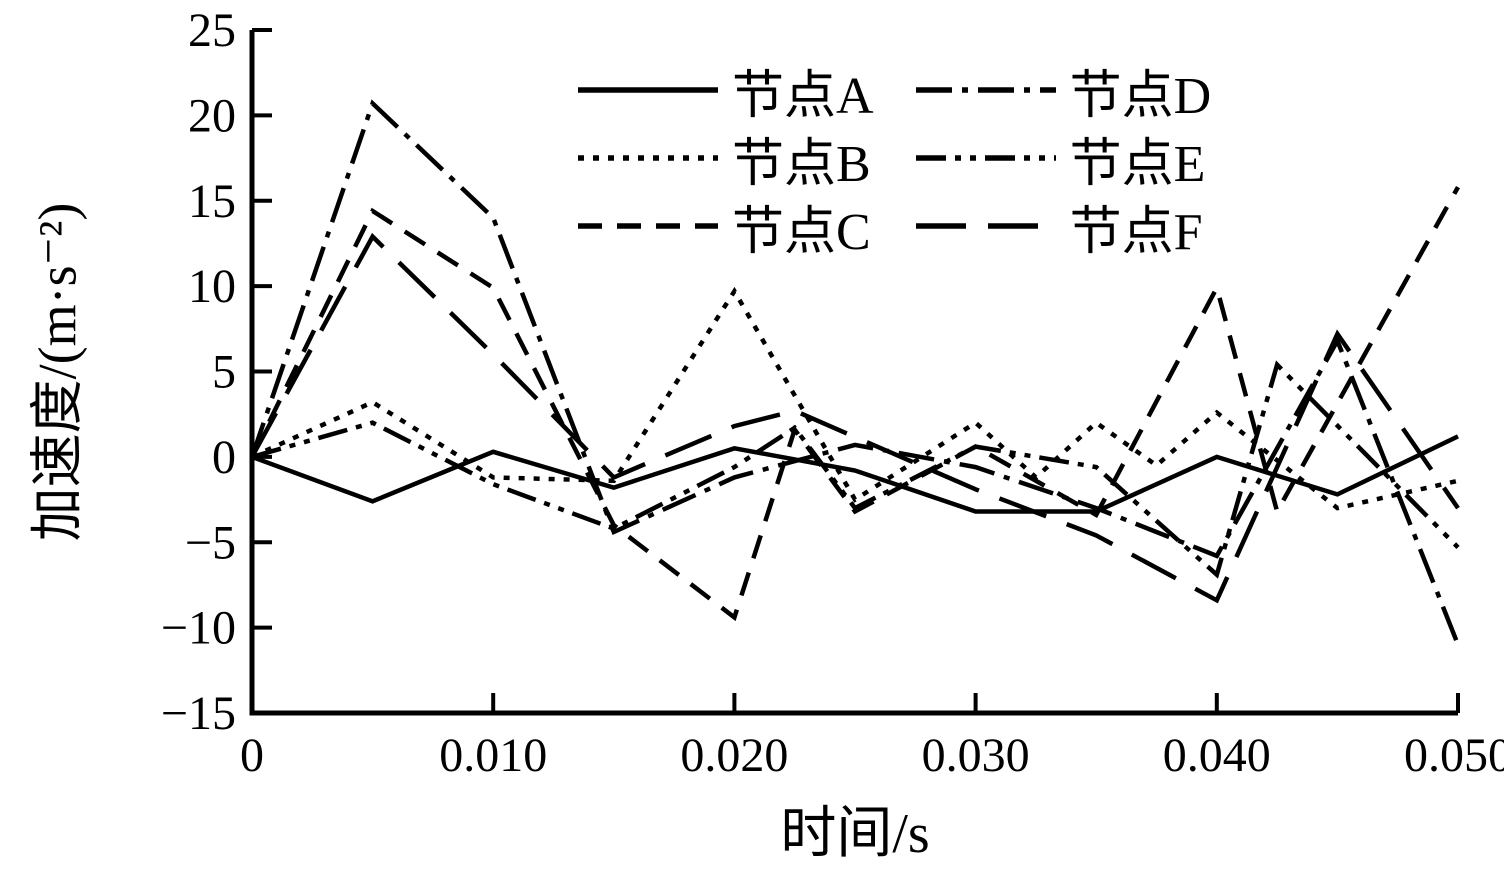 Image resolution: width=1504 pixels, height=881 pixels. Describe the element at coordinates (210, 542) in the screenshot. I see `y-tick-label: −5` at that location.